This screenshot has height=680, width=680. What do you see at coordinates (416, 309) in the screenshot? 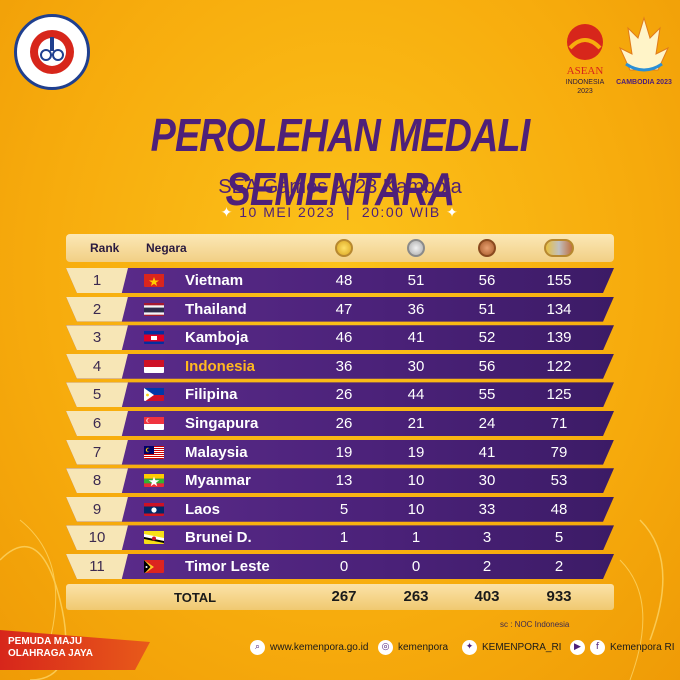
I see `silver-count: 36` at bounding box center [416, 309].